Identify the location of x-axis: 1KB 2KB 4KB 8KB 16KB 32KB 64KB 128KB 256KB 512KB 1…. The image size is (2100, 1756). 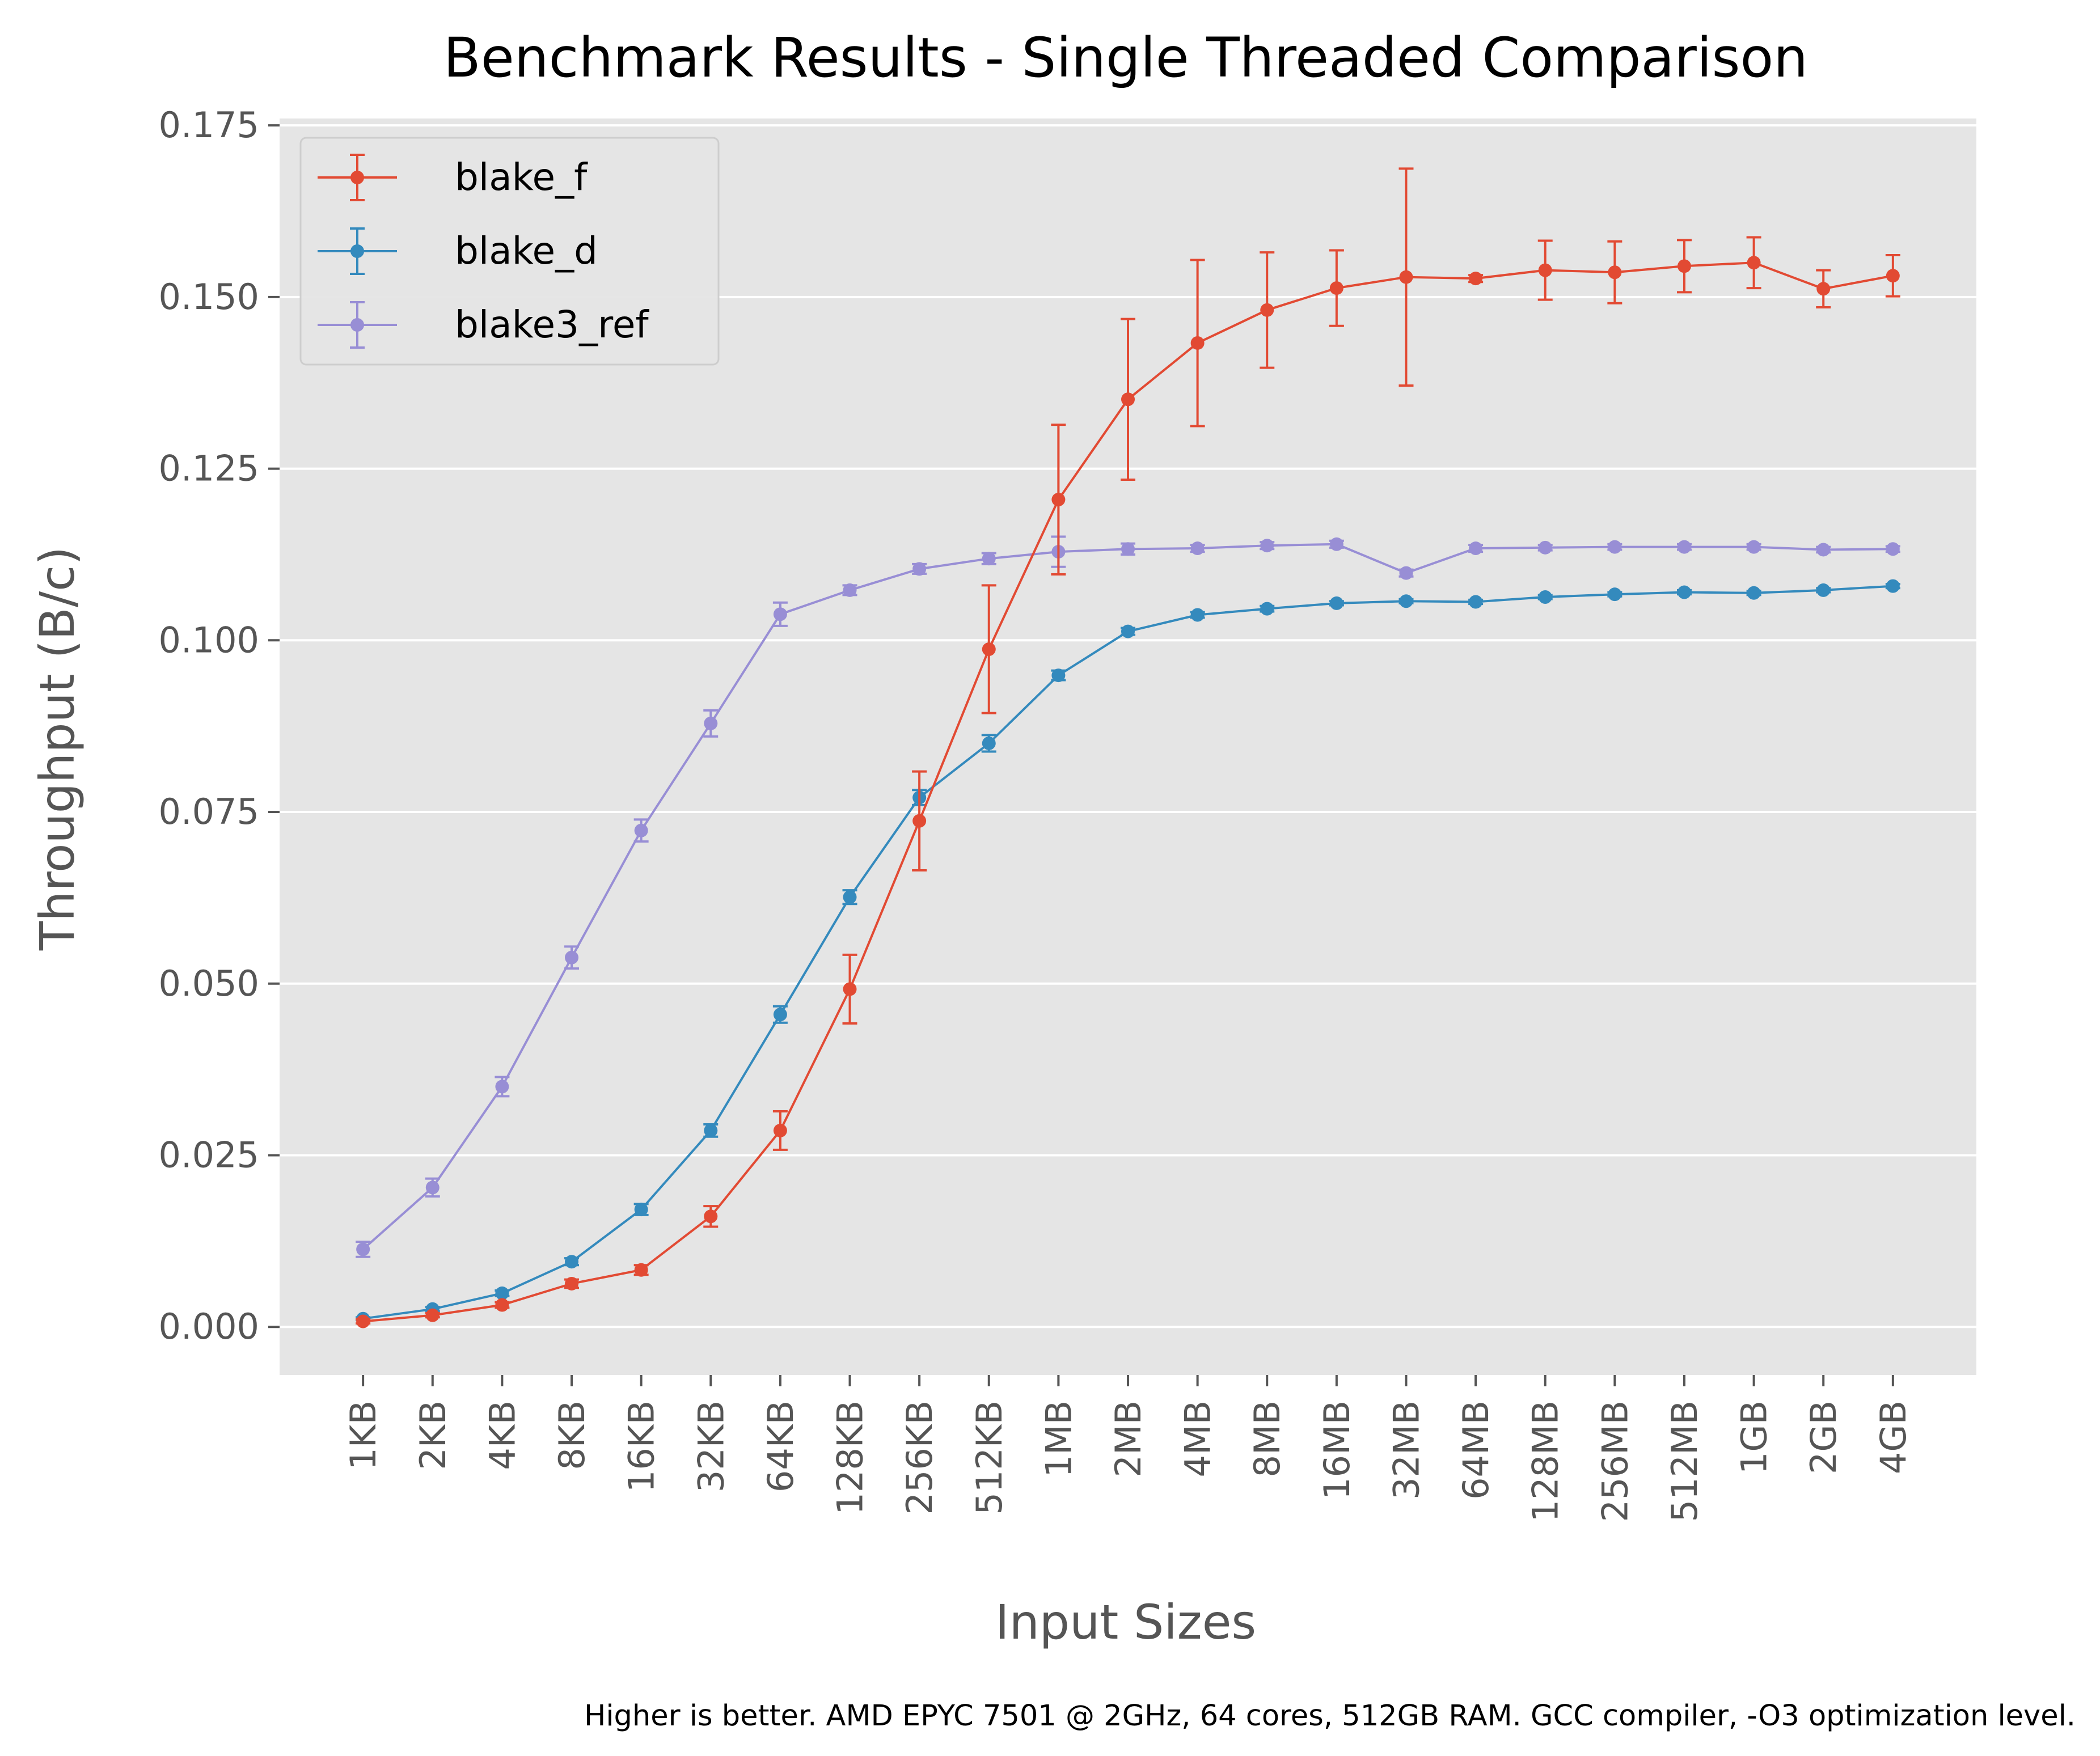
(1128, 1448).